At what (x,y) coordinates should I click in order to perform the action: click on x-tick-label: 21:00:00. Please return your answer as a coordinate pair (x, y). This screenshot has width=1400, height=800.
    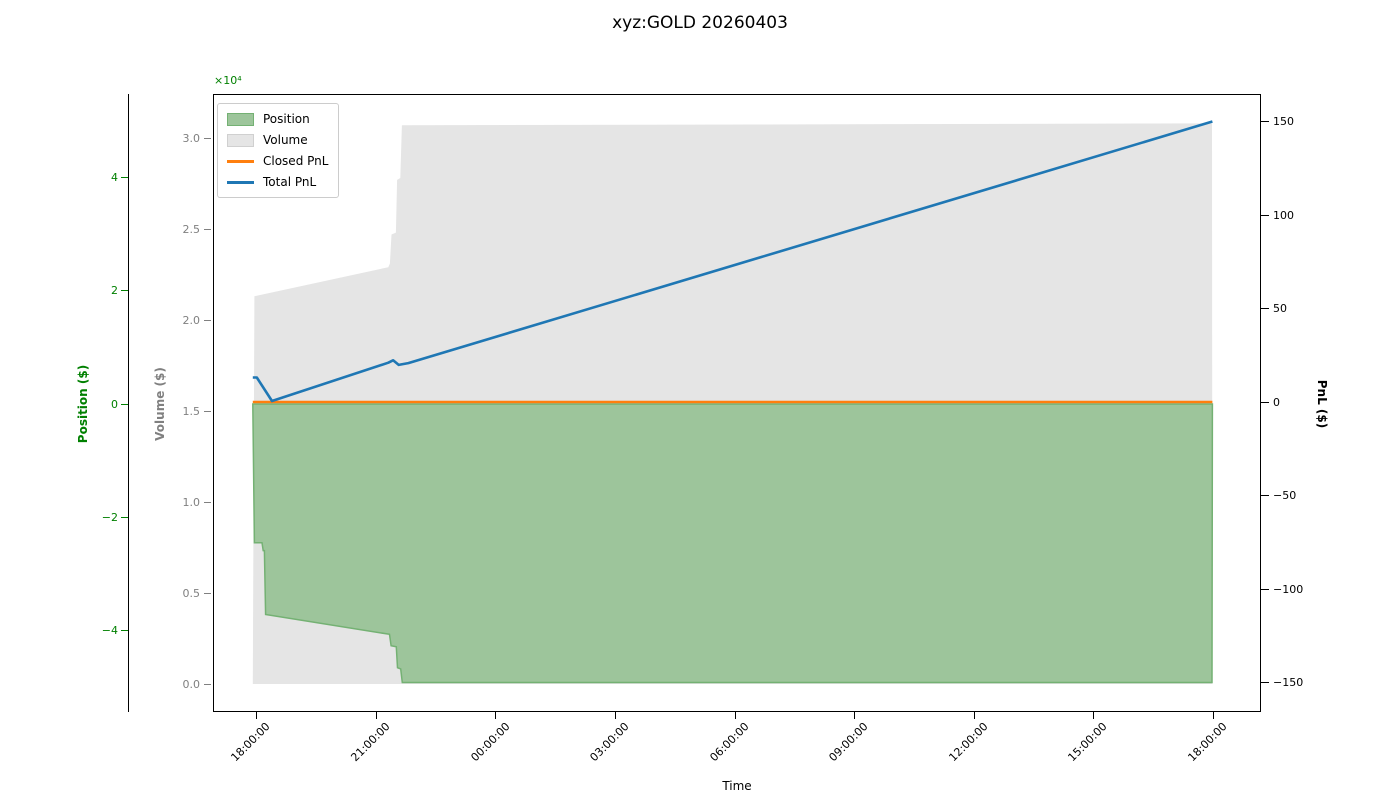
    Looking at the image, I should click on (370, 742).